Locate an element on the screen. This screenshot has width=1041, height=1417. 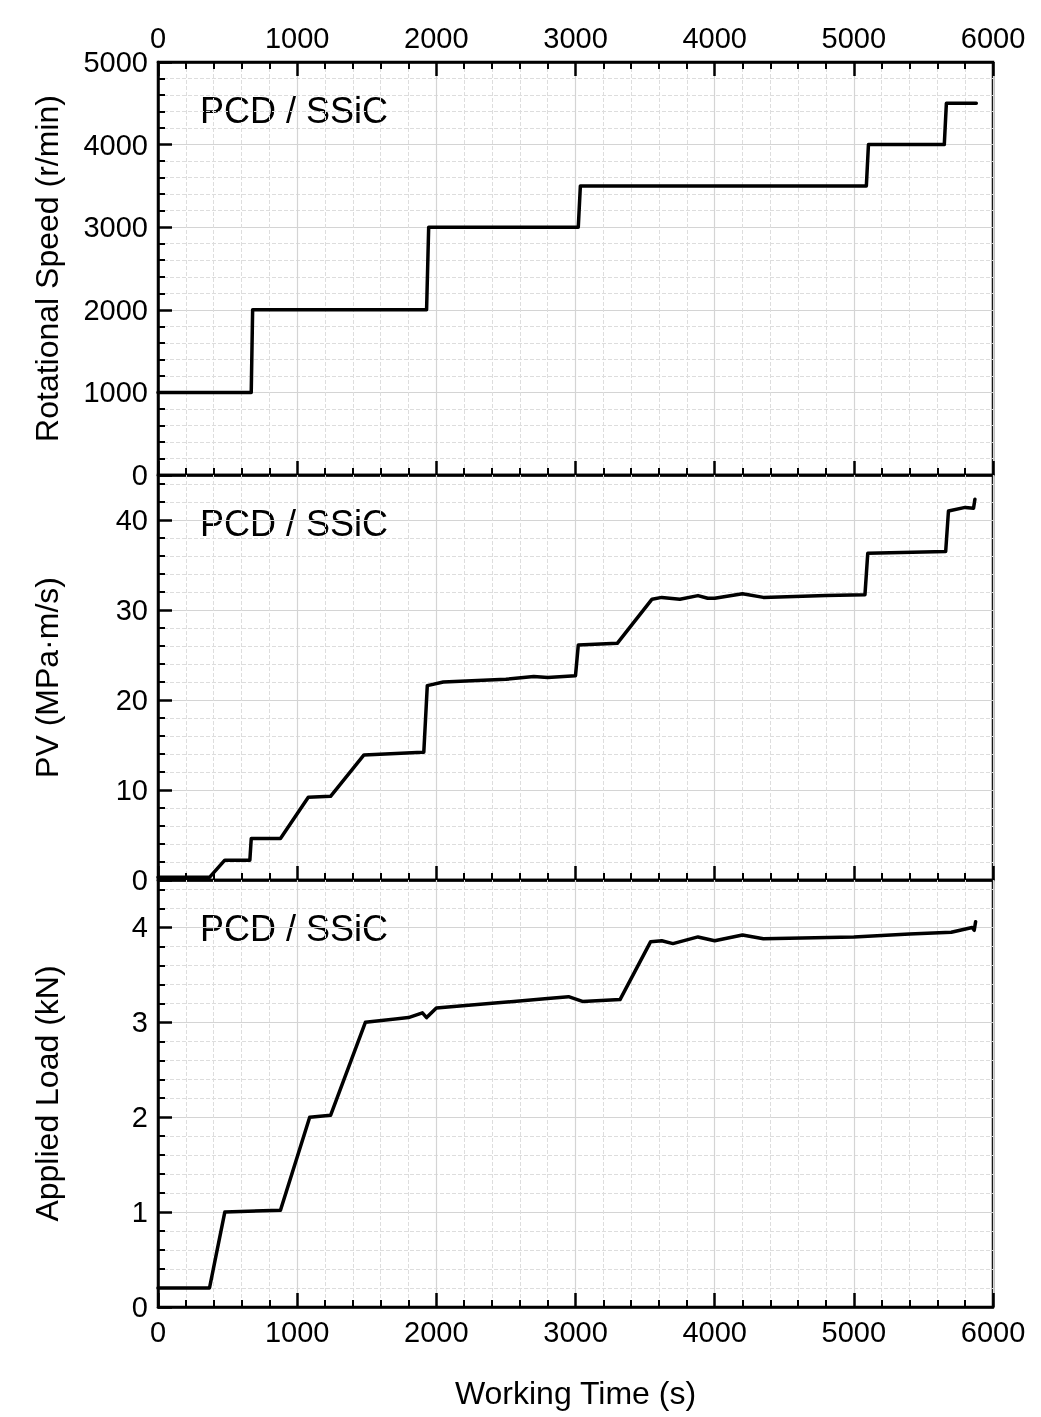
y-tick-label: 10 is located at coordinates (131, 790).